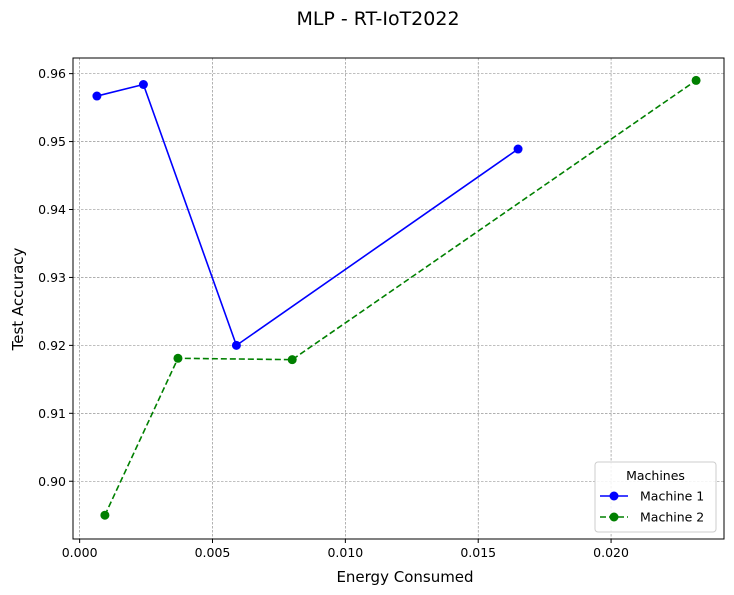 The width and height of the screenshot is (734, 595). I want to click on legend: Machines Machine 1 Machine 2, so click(655, 497).